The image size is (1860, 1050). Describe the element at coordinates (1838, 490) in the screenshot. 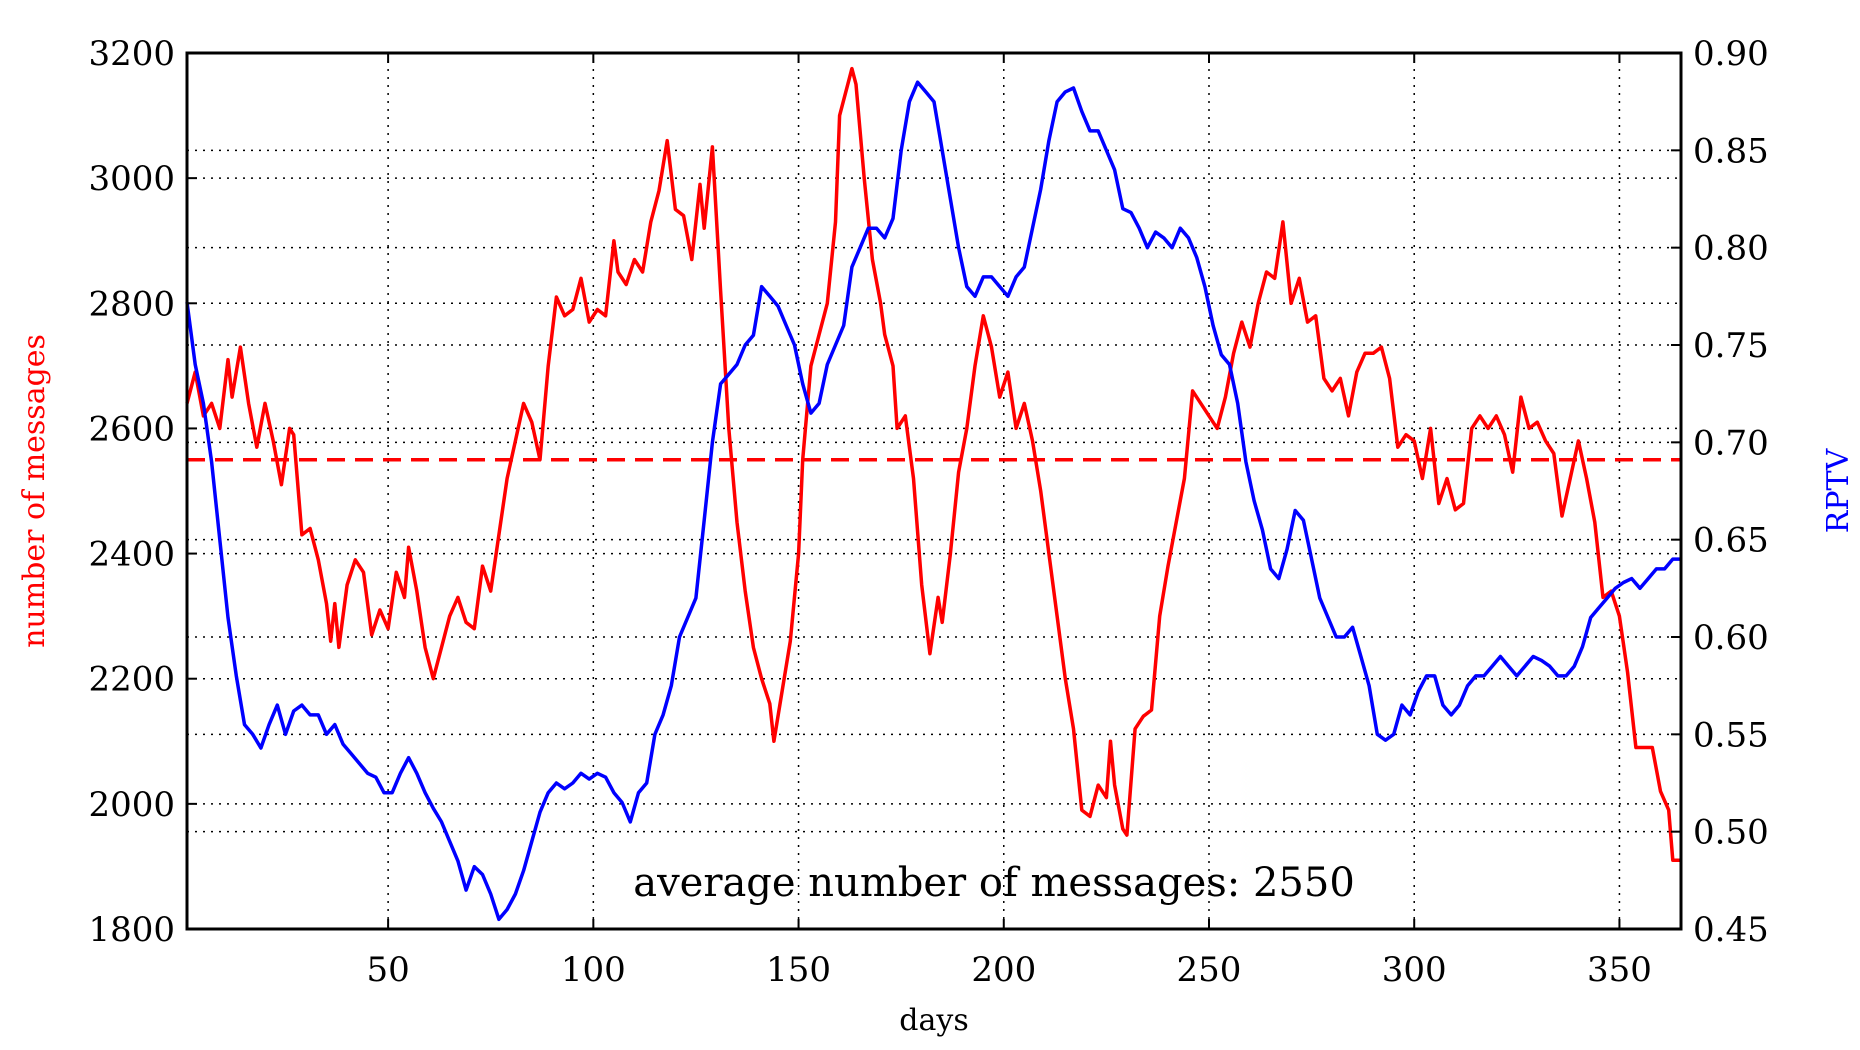

I see `y-axis-right-label: RPTV` at that location.